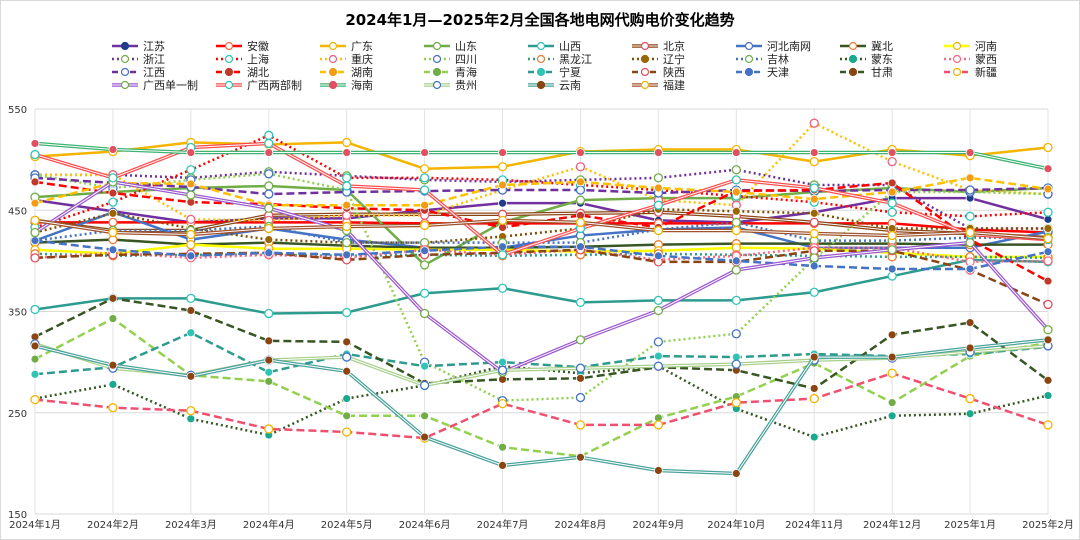 Image resolution: width=1080 pixels, height=540 pixels. What do you see at coordinates (882, 73) in the screenshot?
I see `legend-label: 甘肃` at bounding box center [882, 73].